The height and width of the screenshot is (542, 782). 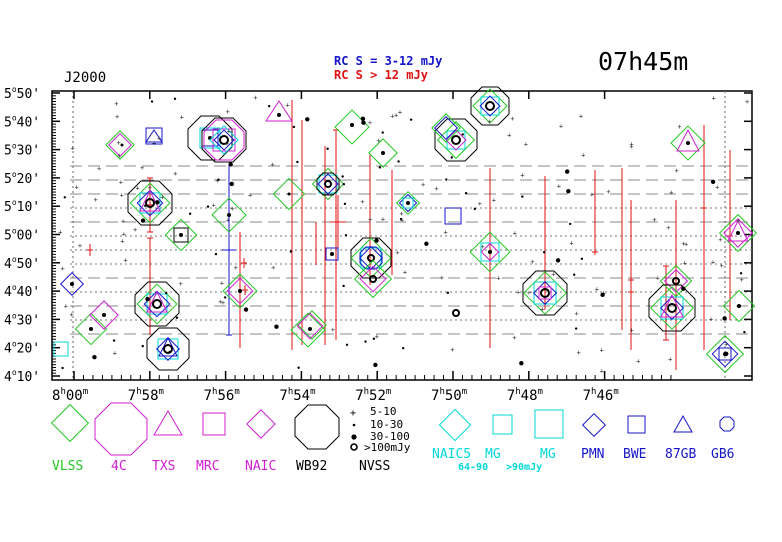 I want to click on ra-tick-label: 7h52m, so click(x=373, y=395).